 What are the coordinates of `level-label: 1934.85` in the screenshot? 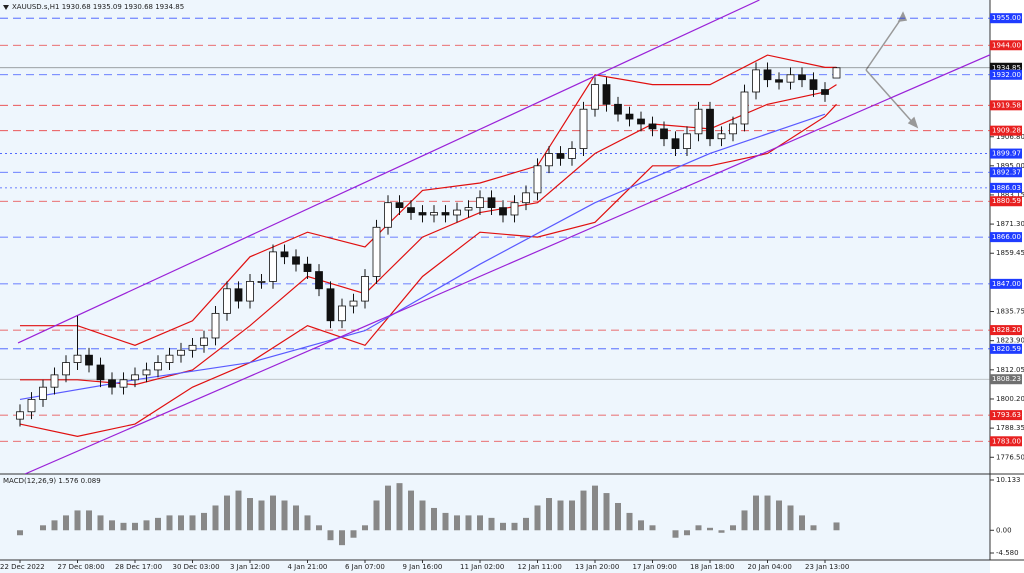 It's located at (1006, 68).